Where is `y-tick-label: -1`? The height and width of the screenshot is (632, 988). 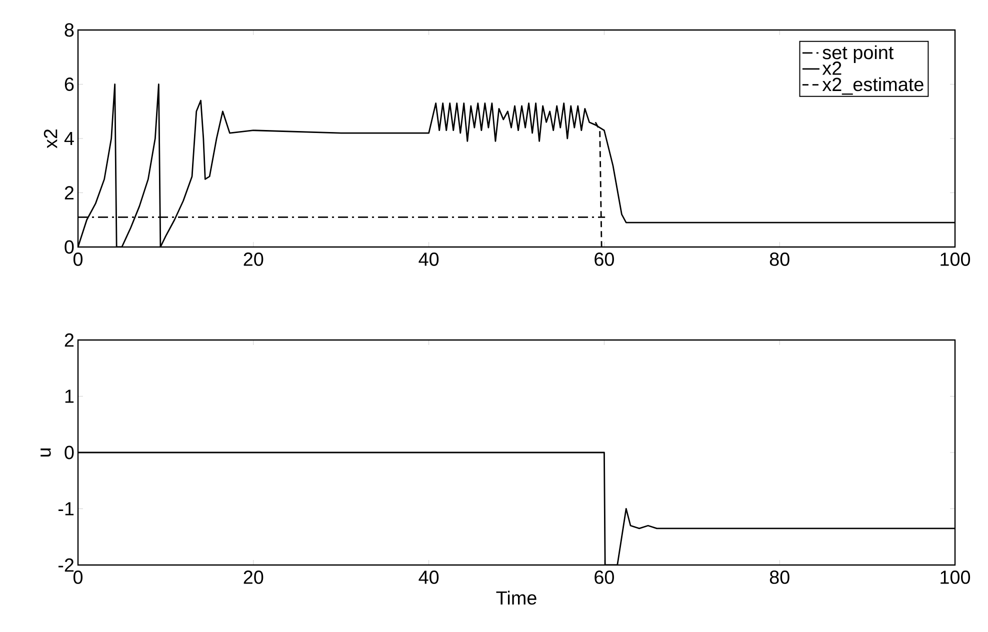
y-tick-label: -1 is located at coordinates (66, 509).